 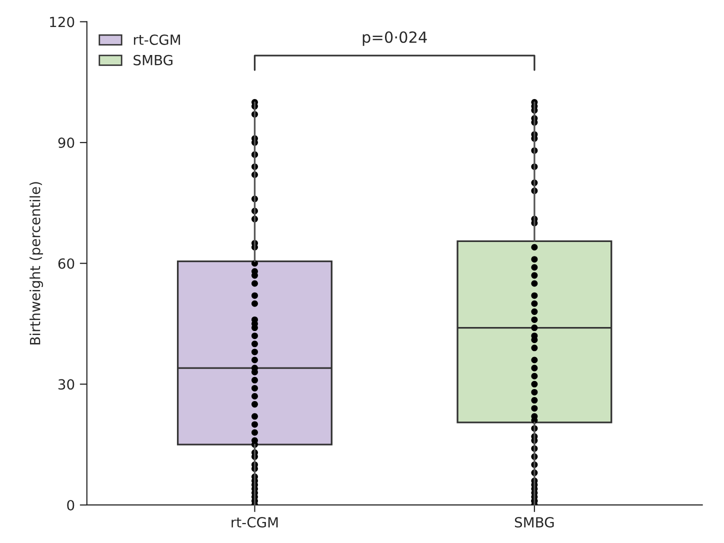 What do you see at coordinates (70, 505) in the screenshot?
I see `y-tick-label: 0` at bounding box center [70, 505].